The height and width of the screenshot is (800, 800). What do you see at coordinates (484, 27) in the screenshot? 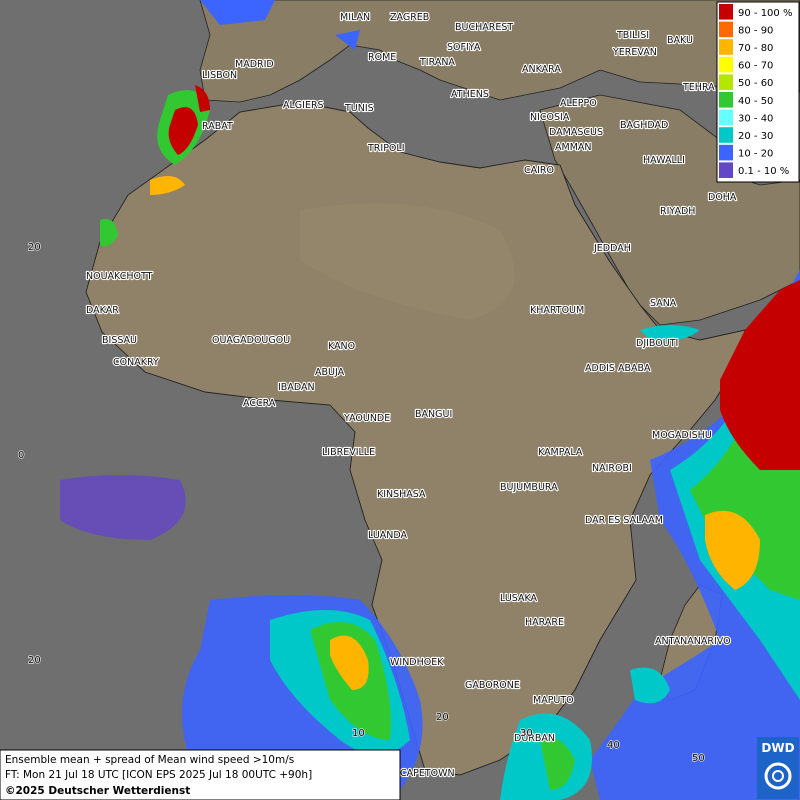
I see `city-label: BUCHAREST` at bounding box center [484, 27].